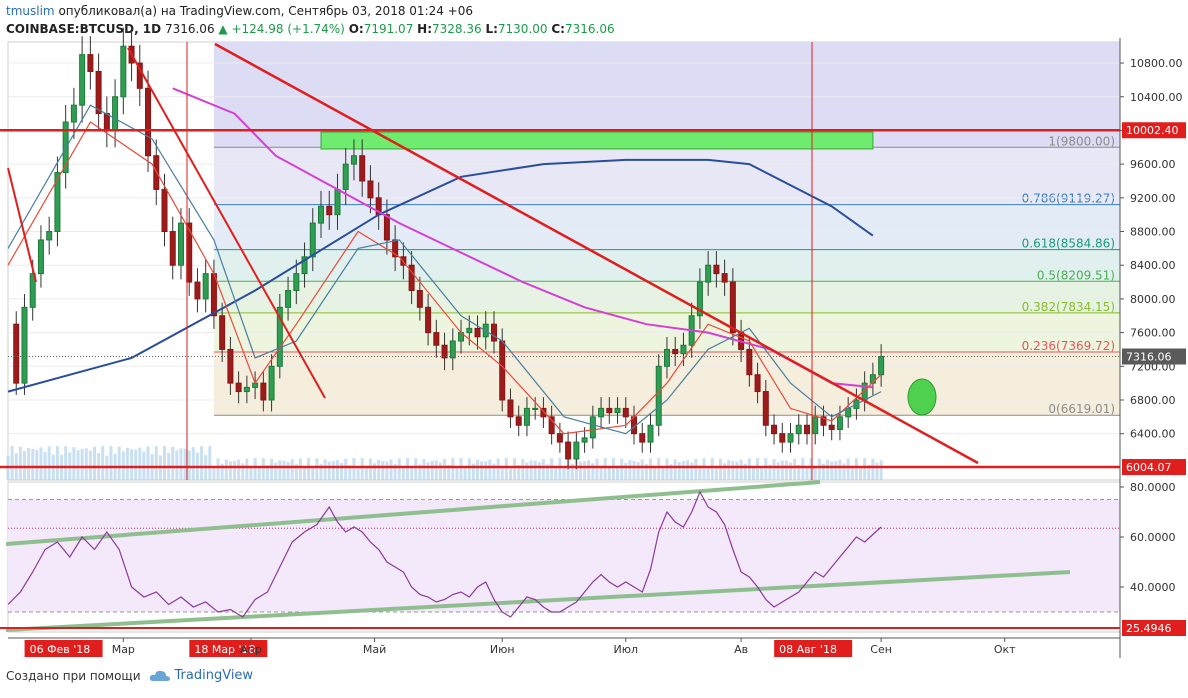 The width and height of the screenshot is (1188, 698). What do you see at coordinates (226, 223) in the screenshot?
I see `steep-trend-line` at bounding box center [226, 223].